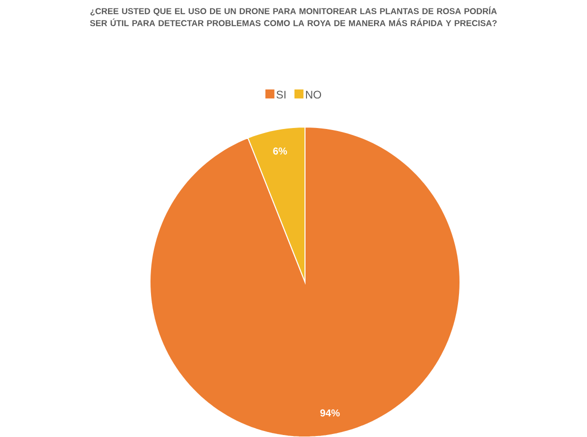  I want to click on data-label: 6%, so click(280, 151).